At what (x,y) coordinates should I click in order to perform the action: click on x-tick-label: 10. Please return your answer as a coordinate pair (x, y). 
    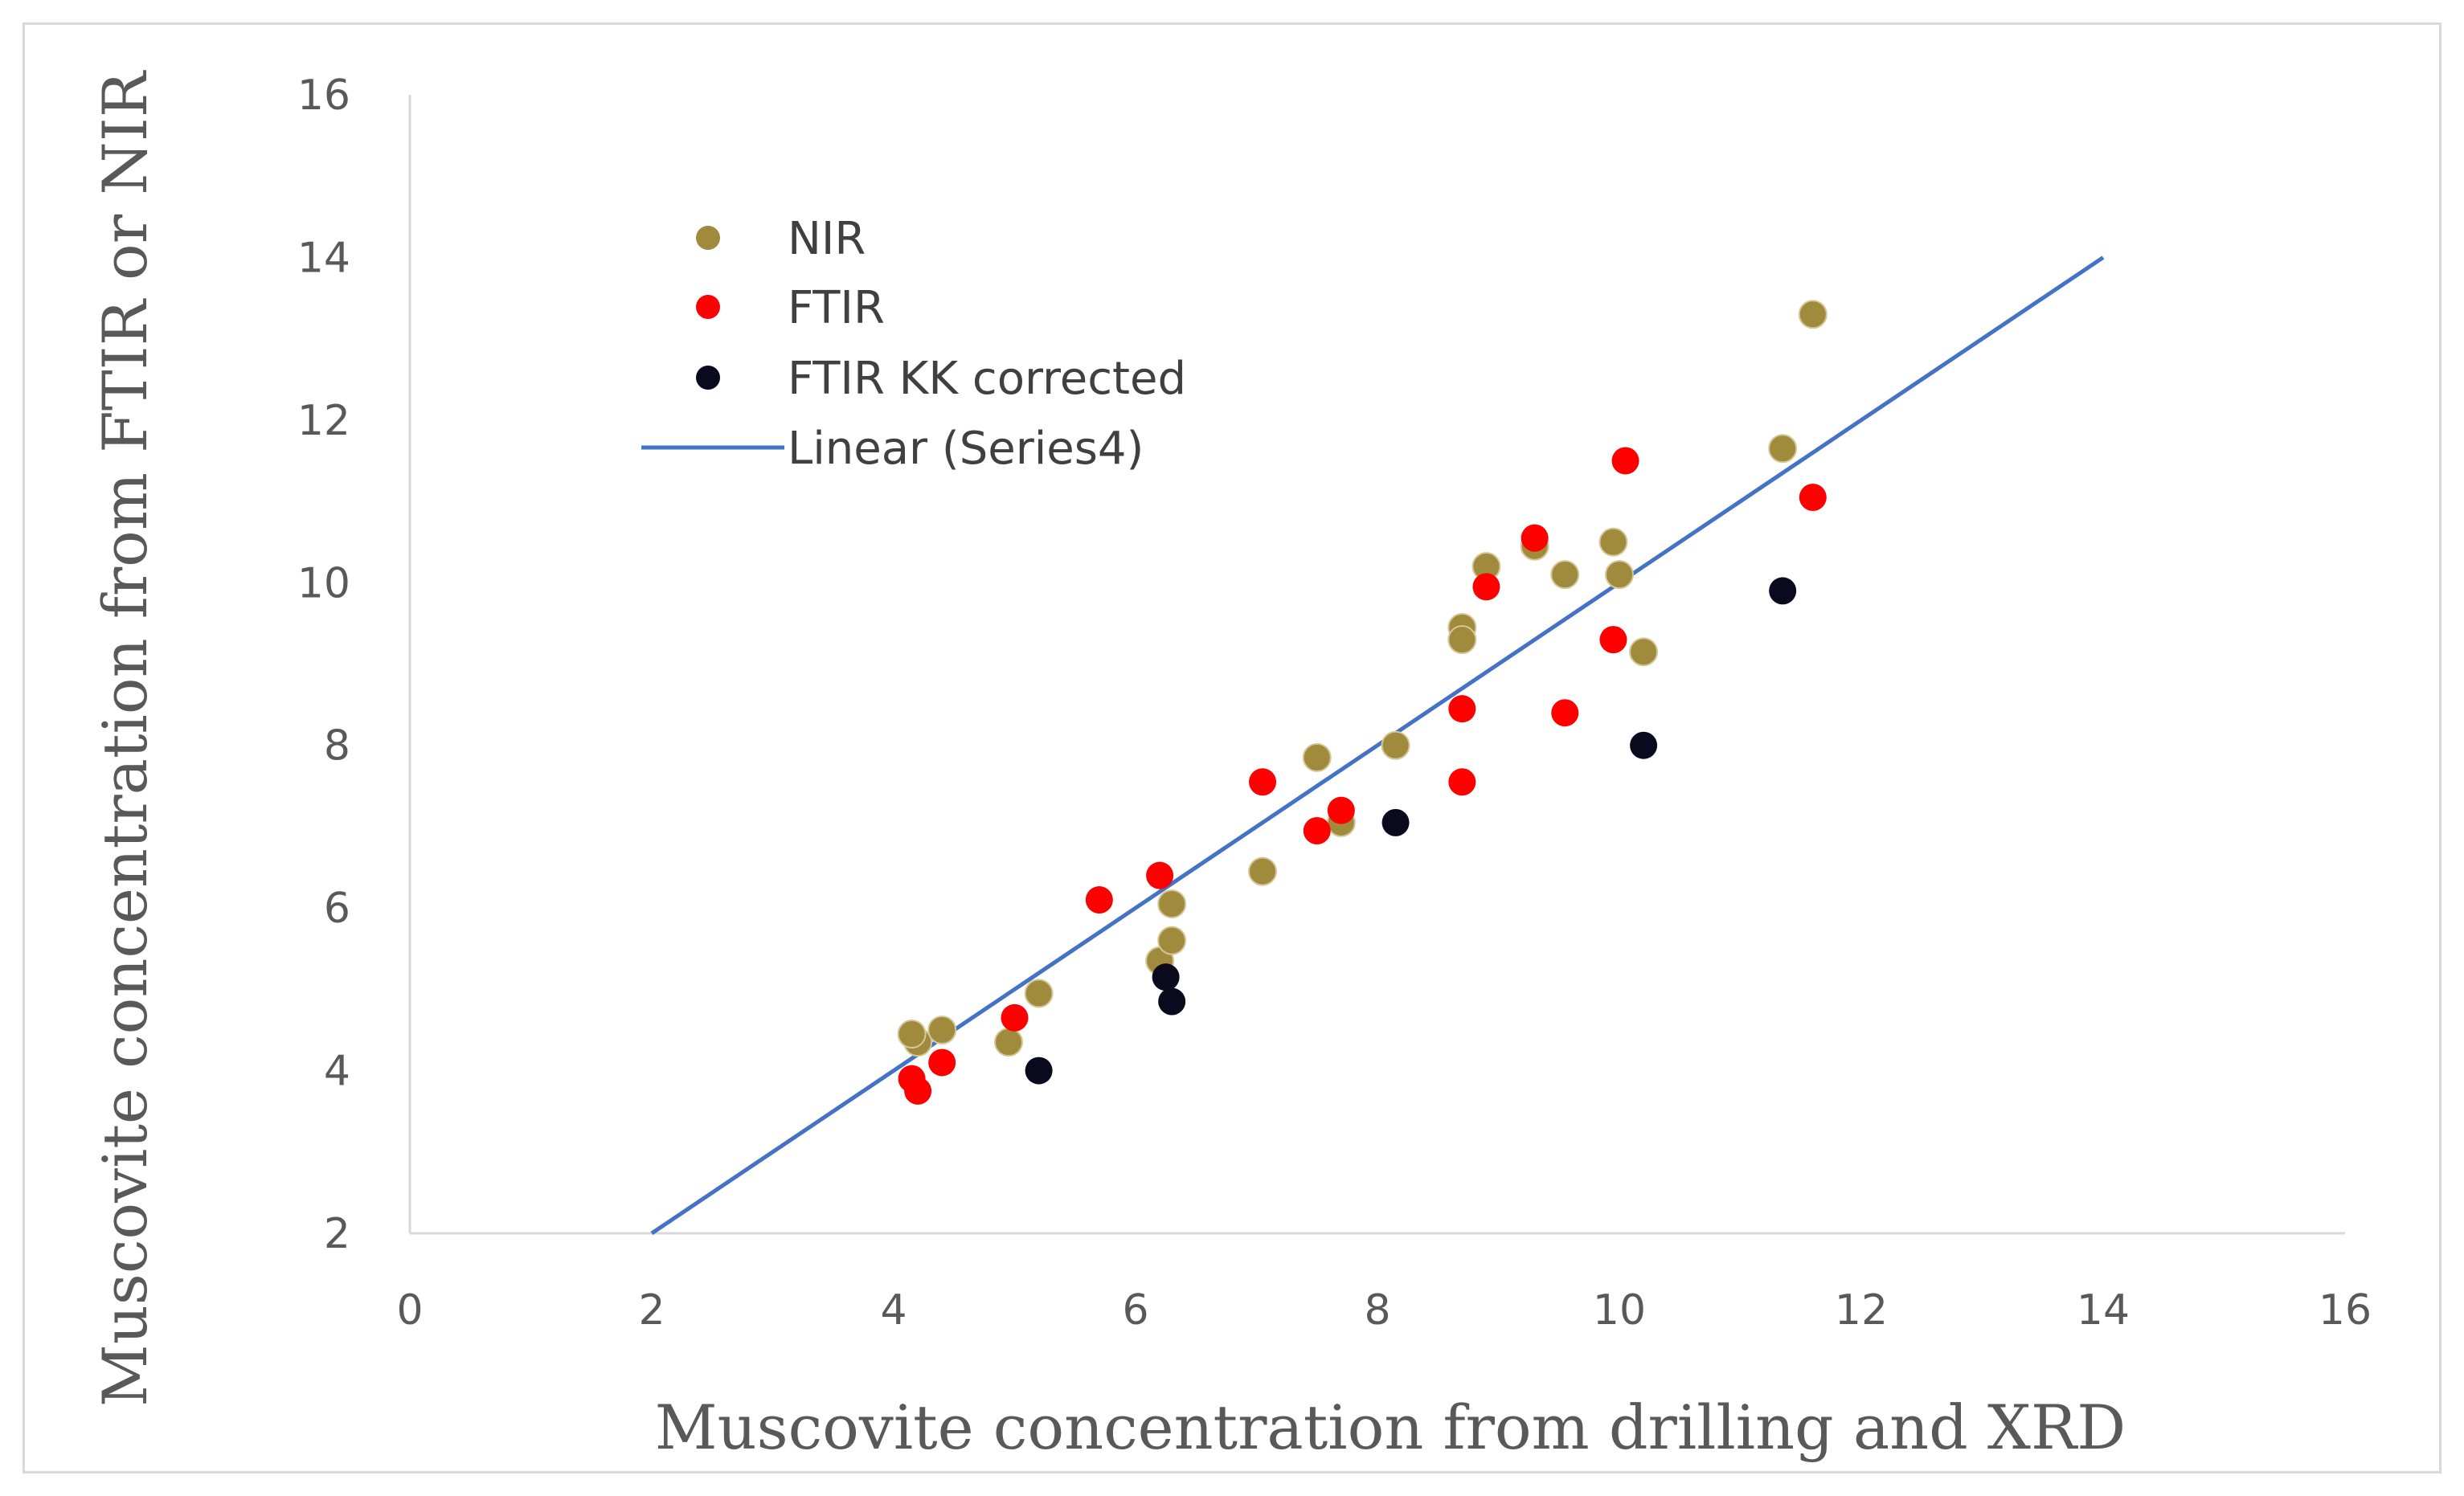
    Looking at the image, I should click on (1619, 1310).